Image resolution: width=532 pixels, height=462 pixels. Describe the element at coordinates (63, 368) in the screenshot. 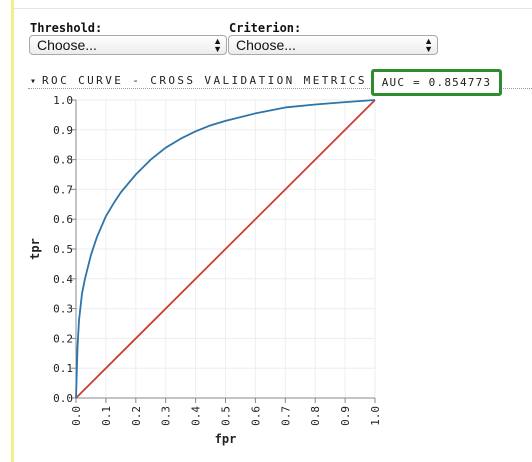

I see `y-tick-label: 0.1` at that location.